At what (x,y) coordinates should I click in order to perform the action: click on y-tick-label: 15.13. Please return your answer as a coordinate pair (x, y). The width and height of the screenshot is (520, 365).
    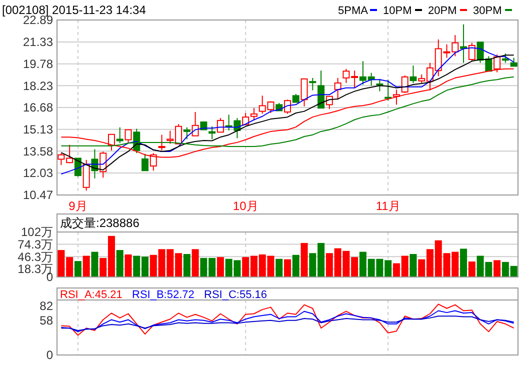
    Looking at the image, I should click on (38, 129).